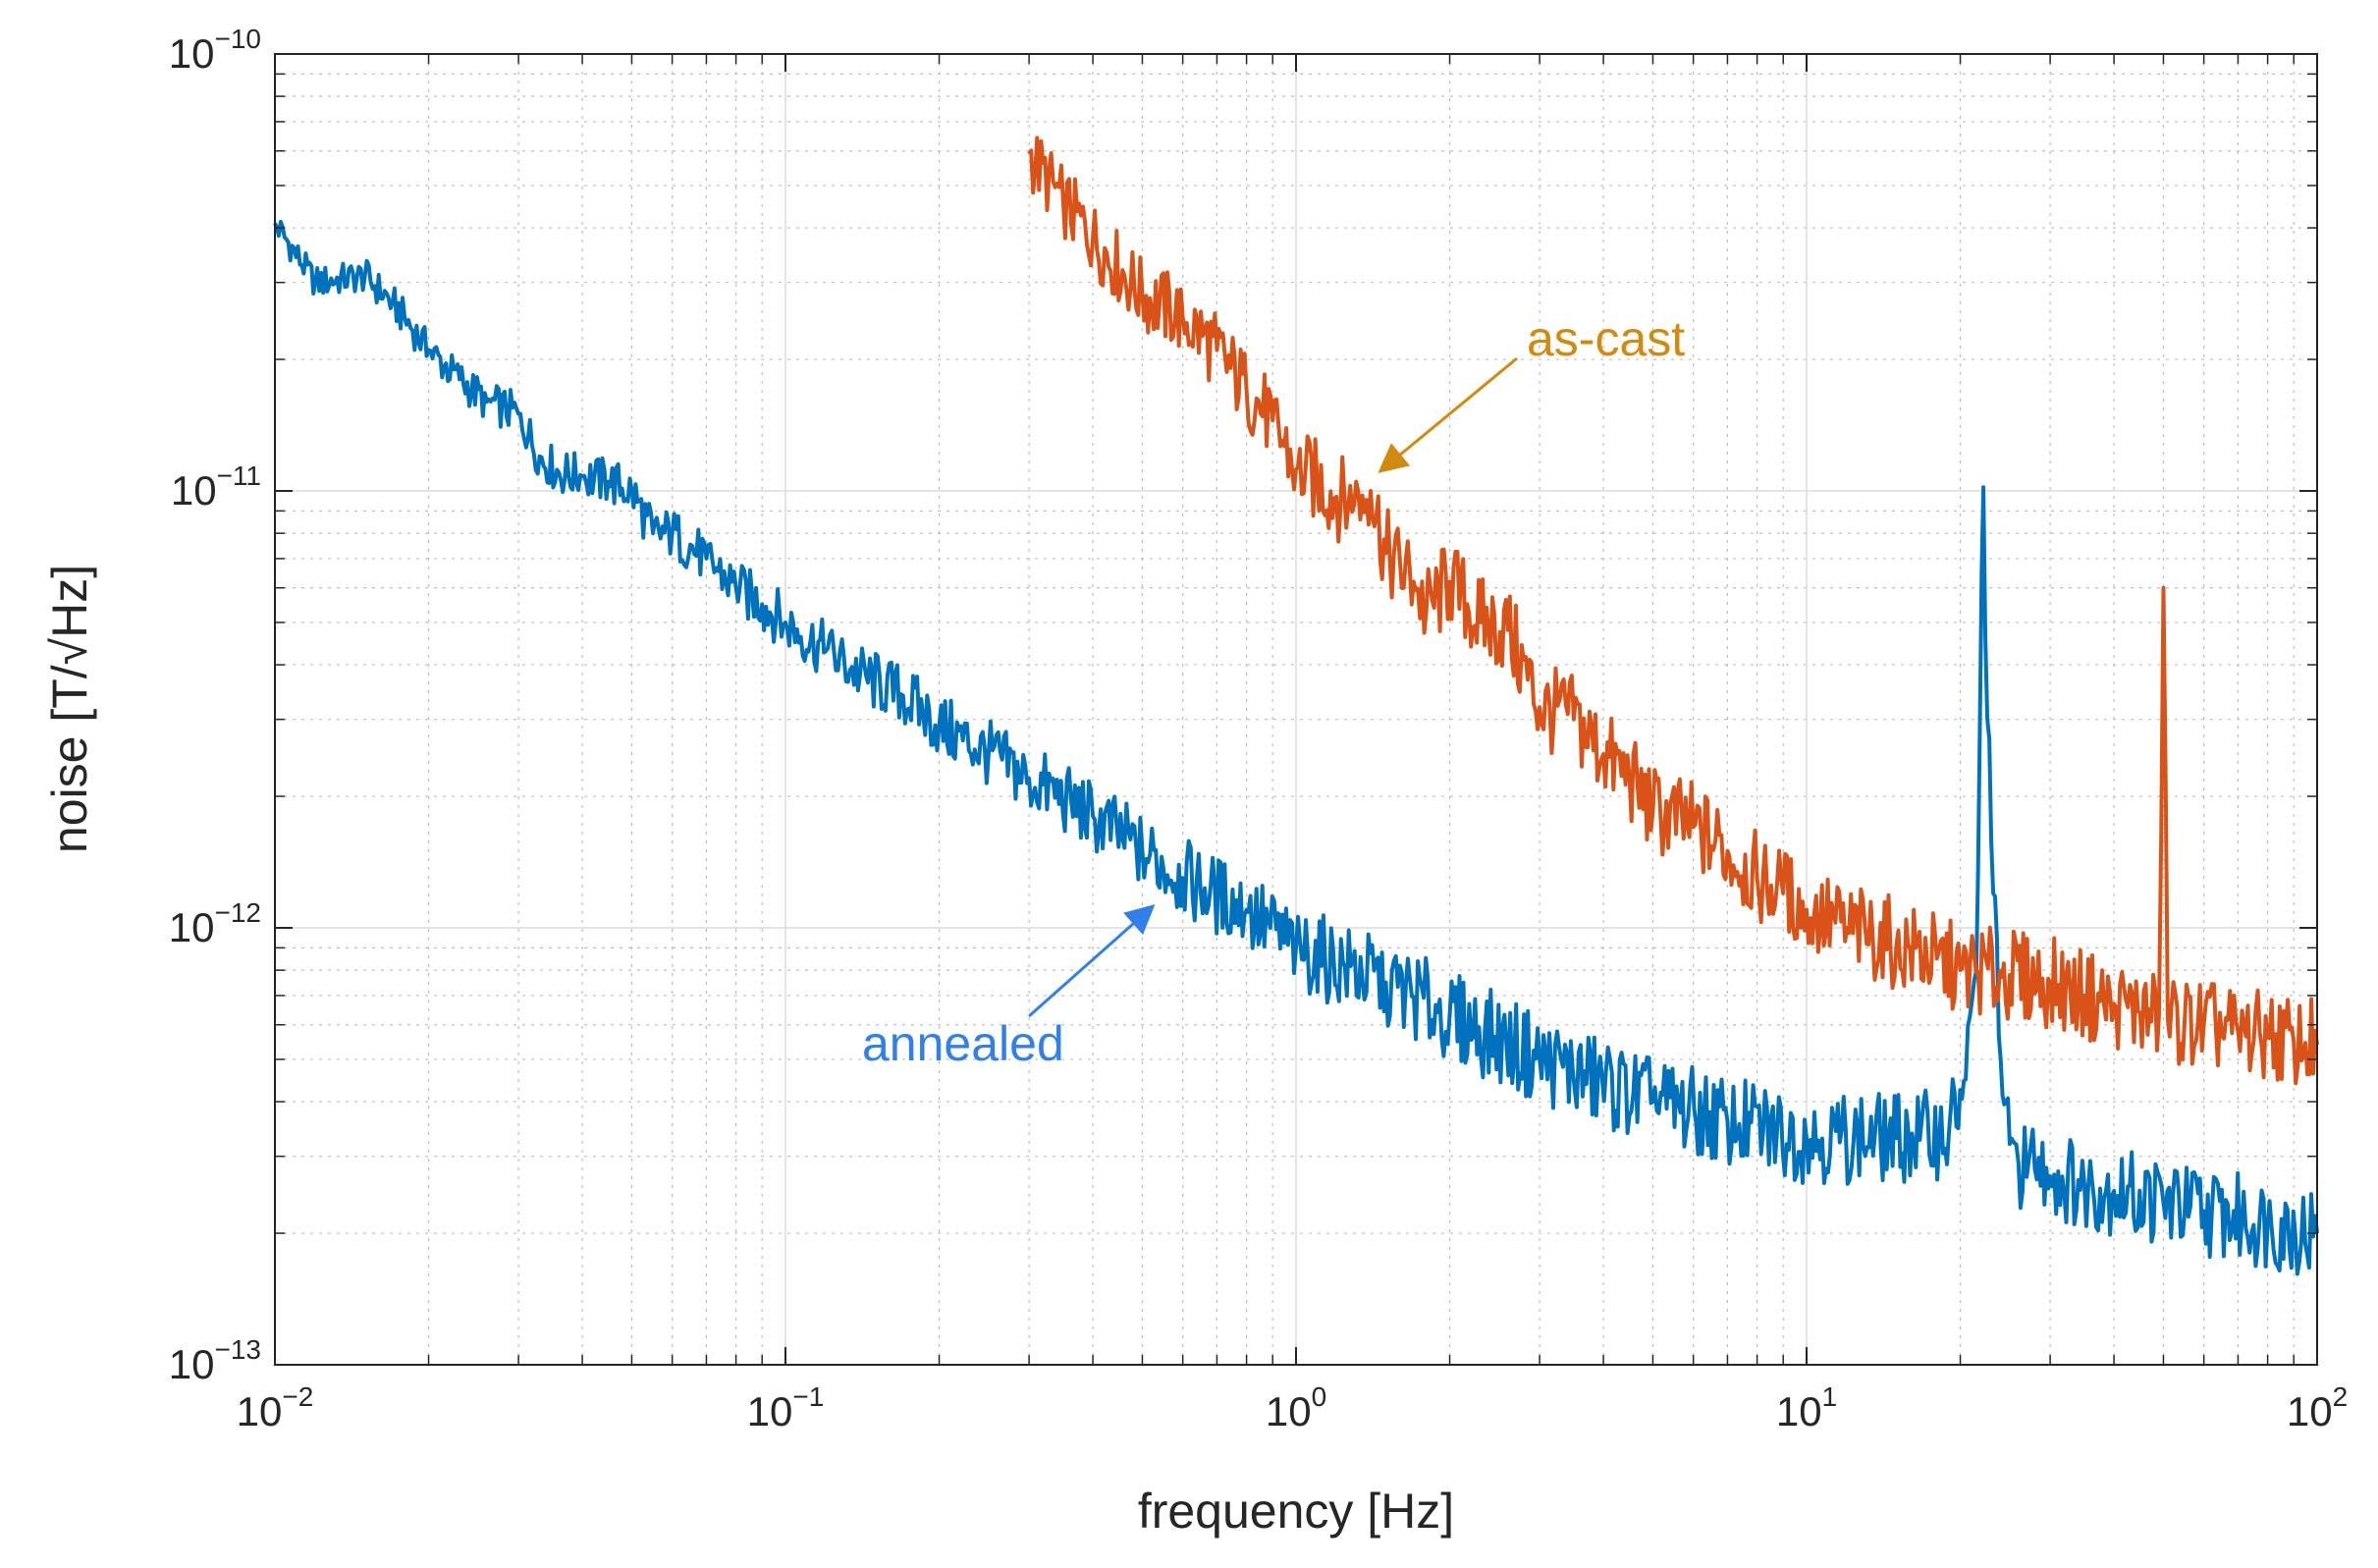 The width and height of the screenshot is (2378, 1568). I want to click on as-cast-arrow, so click(1448, 414).